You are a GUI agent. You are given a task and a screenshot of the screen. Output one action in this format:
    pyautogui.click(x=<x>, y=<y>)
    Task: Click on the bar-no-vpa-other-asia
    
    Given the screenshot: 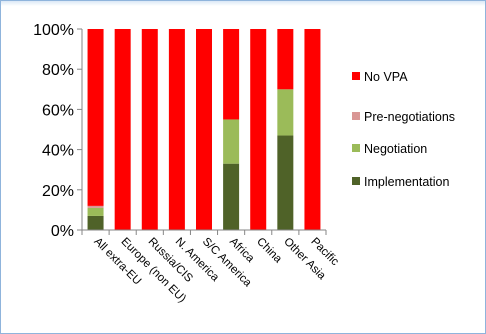 What is the action you would take?
    pyautogui.click(x=285, y=59)
    